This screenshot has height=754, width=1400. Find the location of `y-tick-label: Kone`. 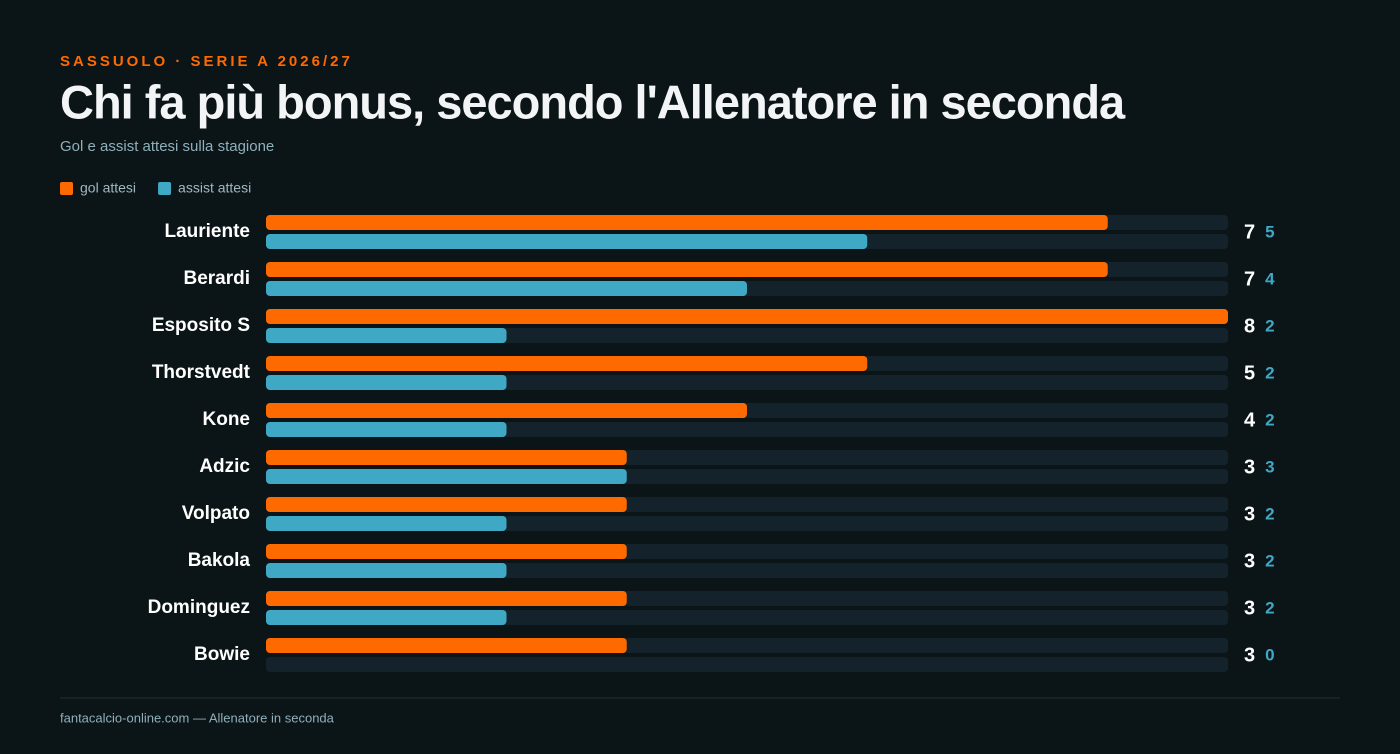

y-tick-label: Kone is located at coordinates (227, 419).